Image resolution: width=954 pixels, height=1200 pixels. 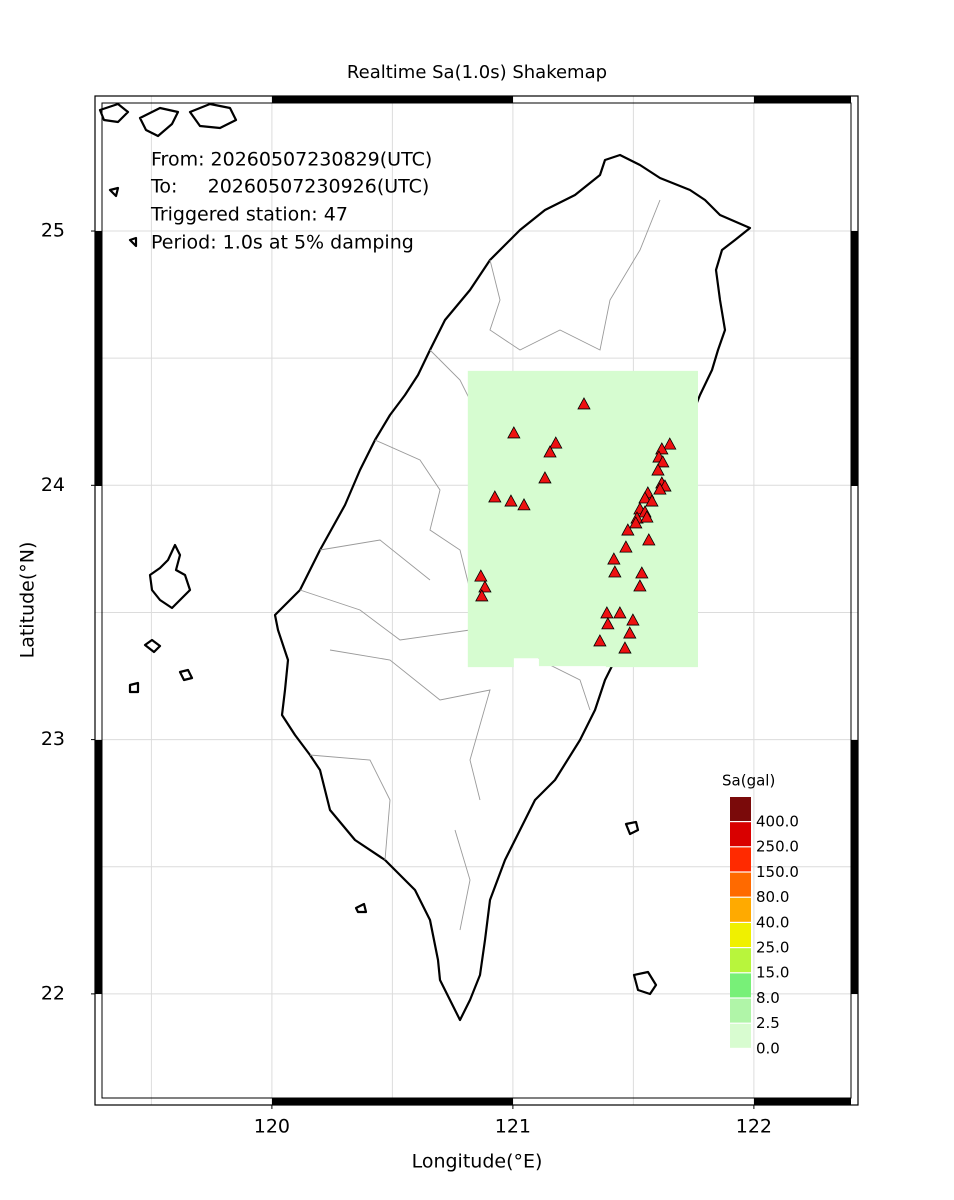 I want to click on shaded-layer, so click(x=582, y=519).